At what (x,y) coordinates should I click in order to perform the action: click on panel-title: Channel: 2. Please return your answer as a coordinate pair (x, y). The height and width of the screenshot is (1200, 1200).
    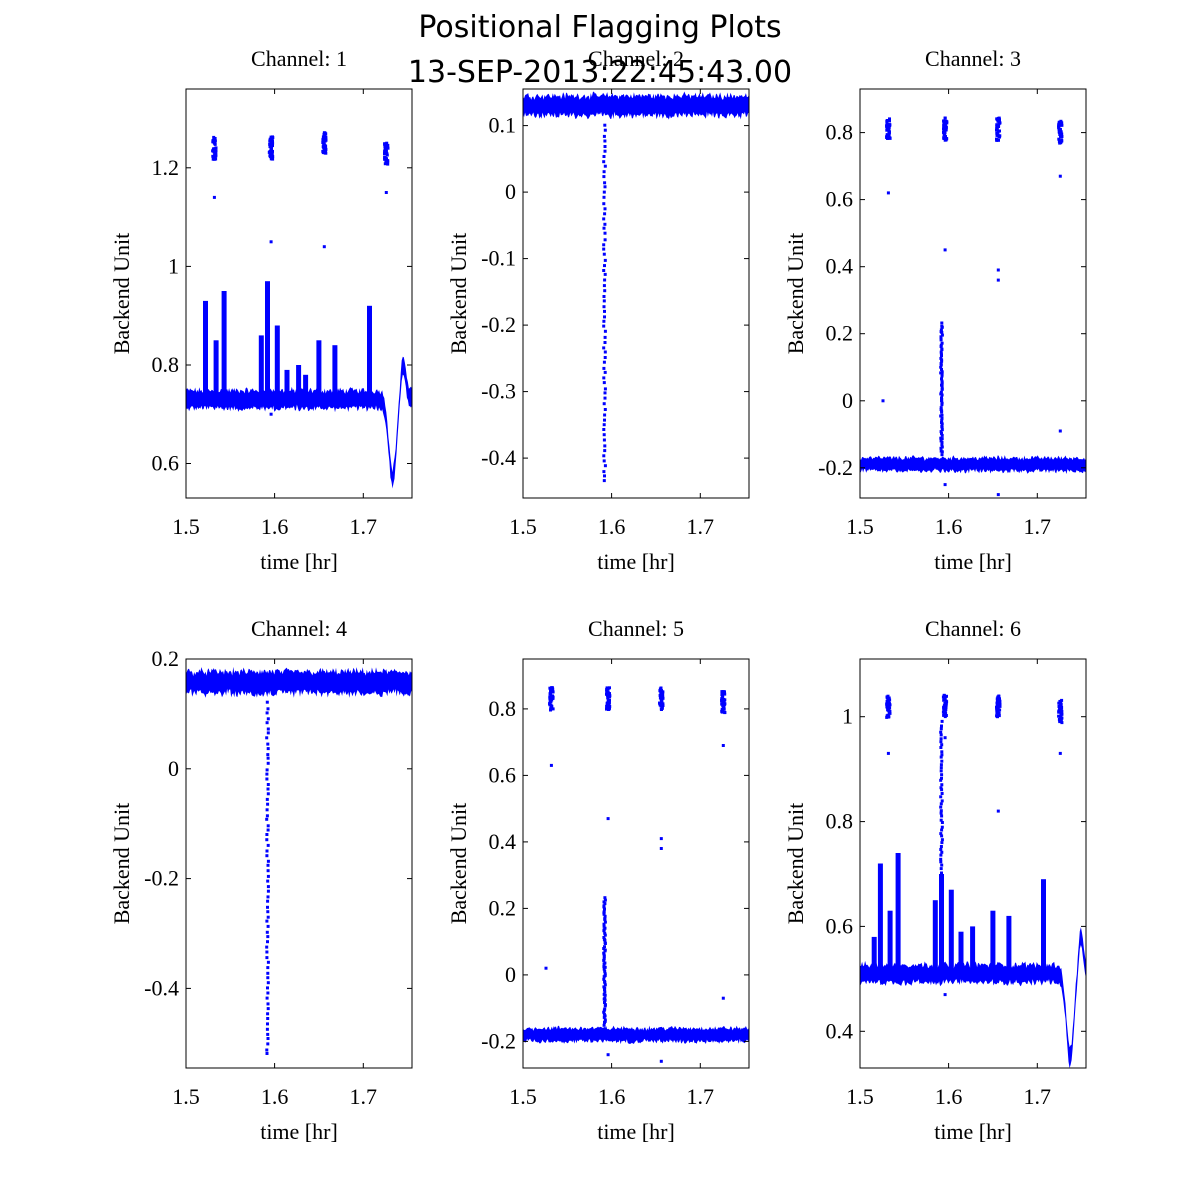
    Looking at the image, I should click on (636, 58).